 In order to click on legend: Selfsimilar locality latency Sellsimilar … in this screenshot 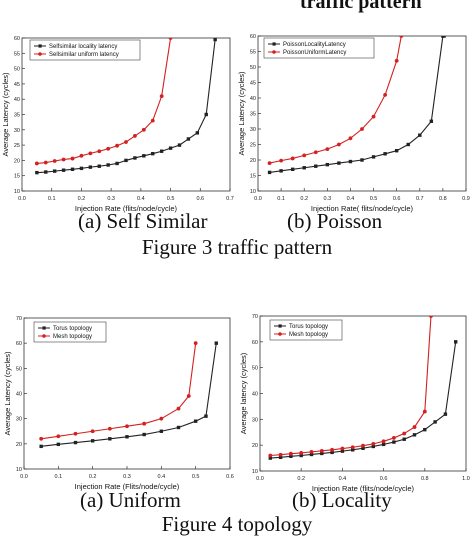, I will do `click(85, 50)`.